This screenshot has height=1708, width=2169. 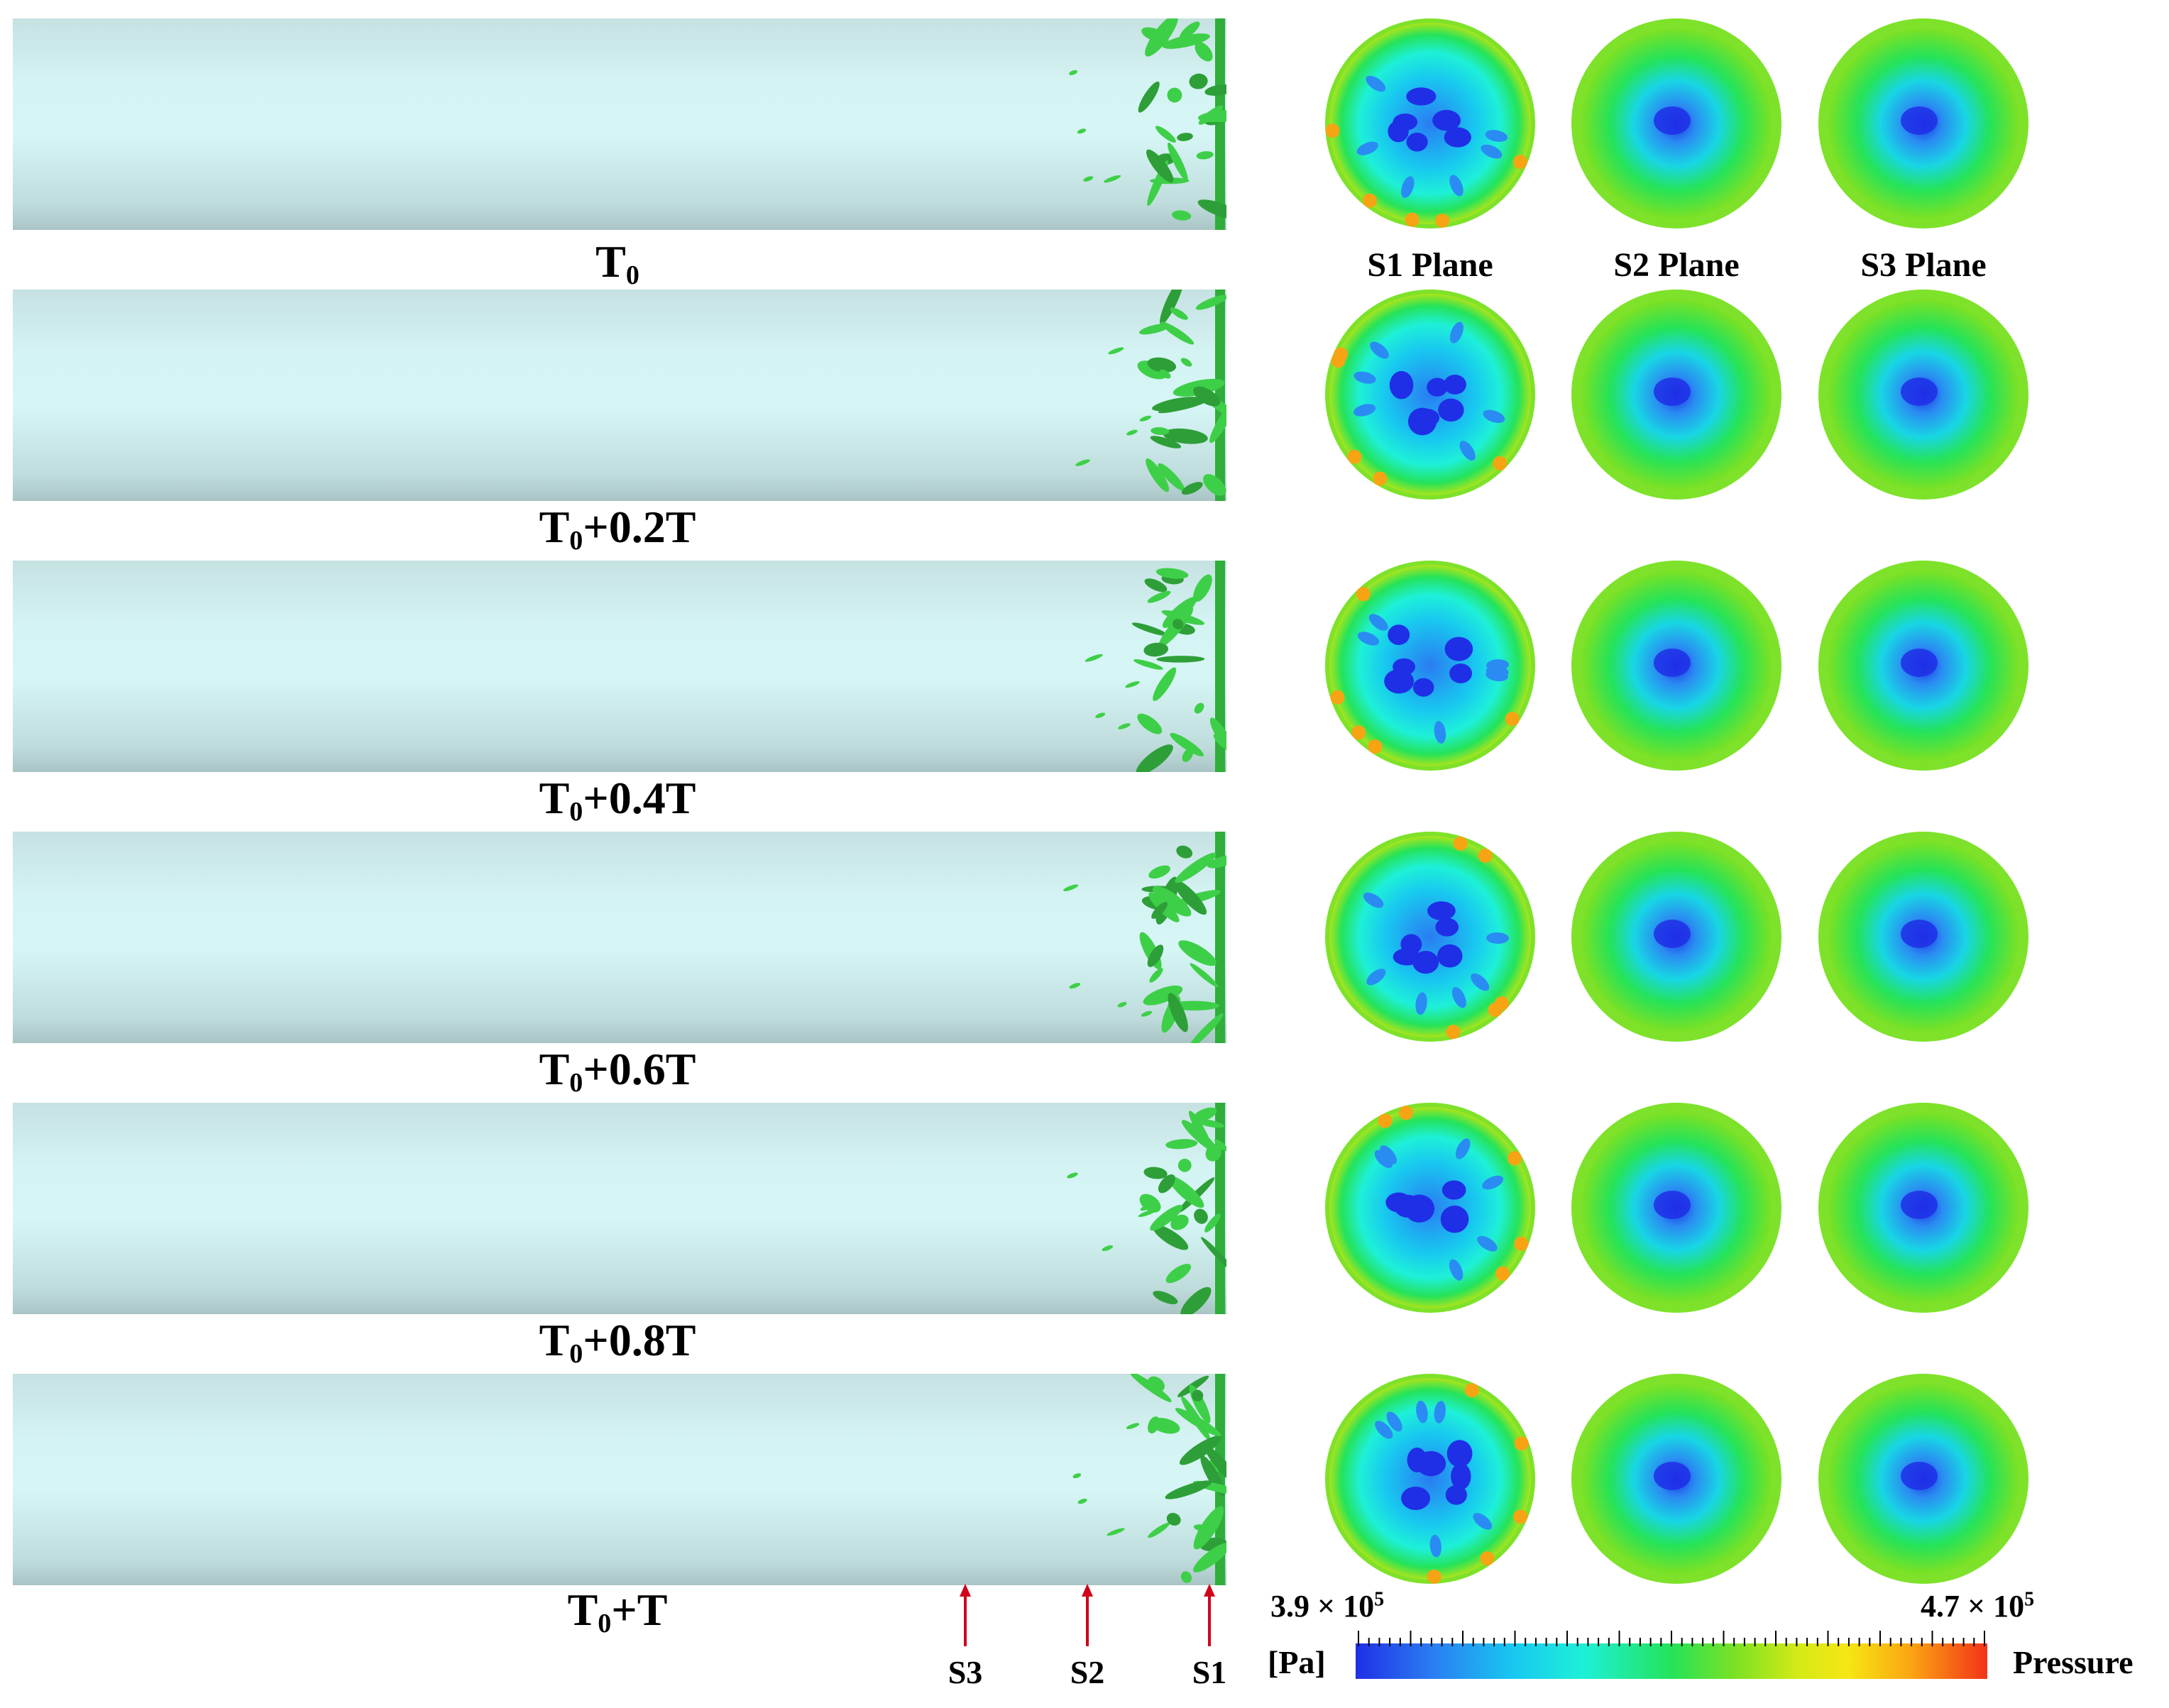 I want to click on disk-field, so click(x=1430, y=665).